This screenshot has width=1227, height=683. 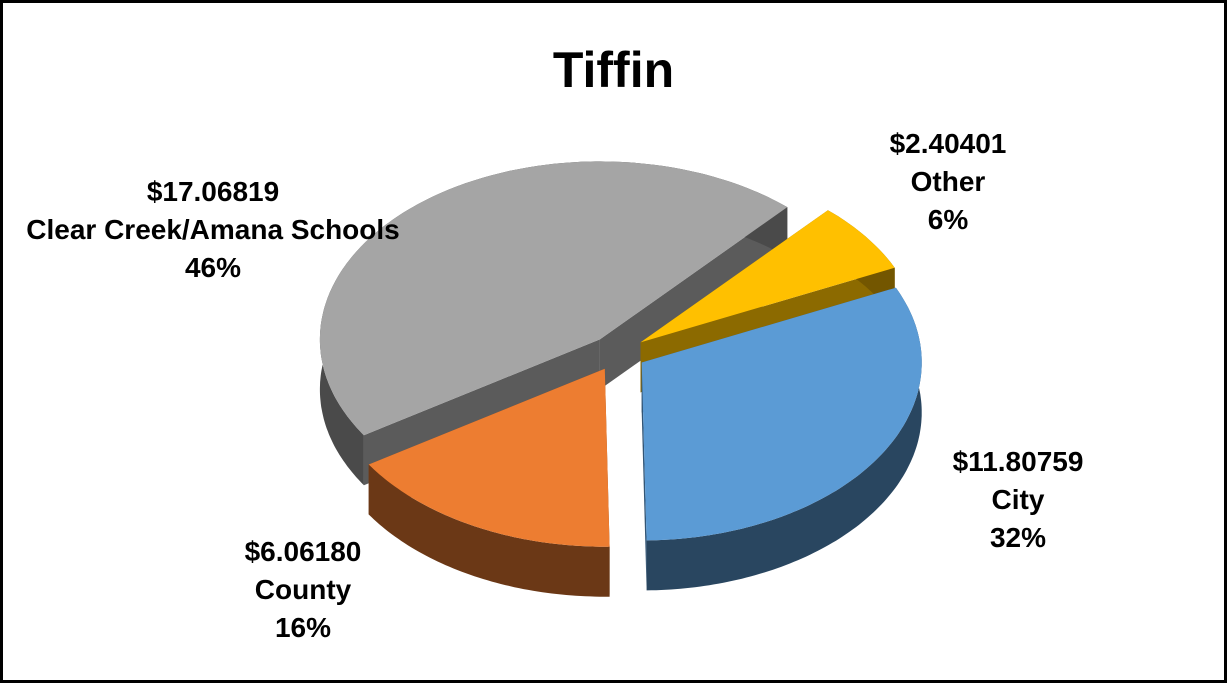 I want to click on chart-title: Tiffin, so click(x=613, y=70).